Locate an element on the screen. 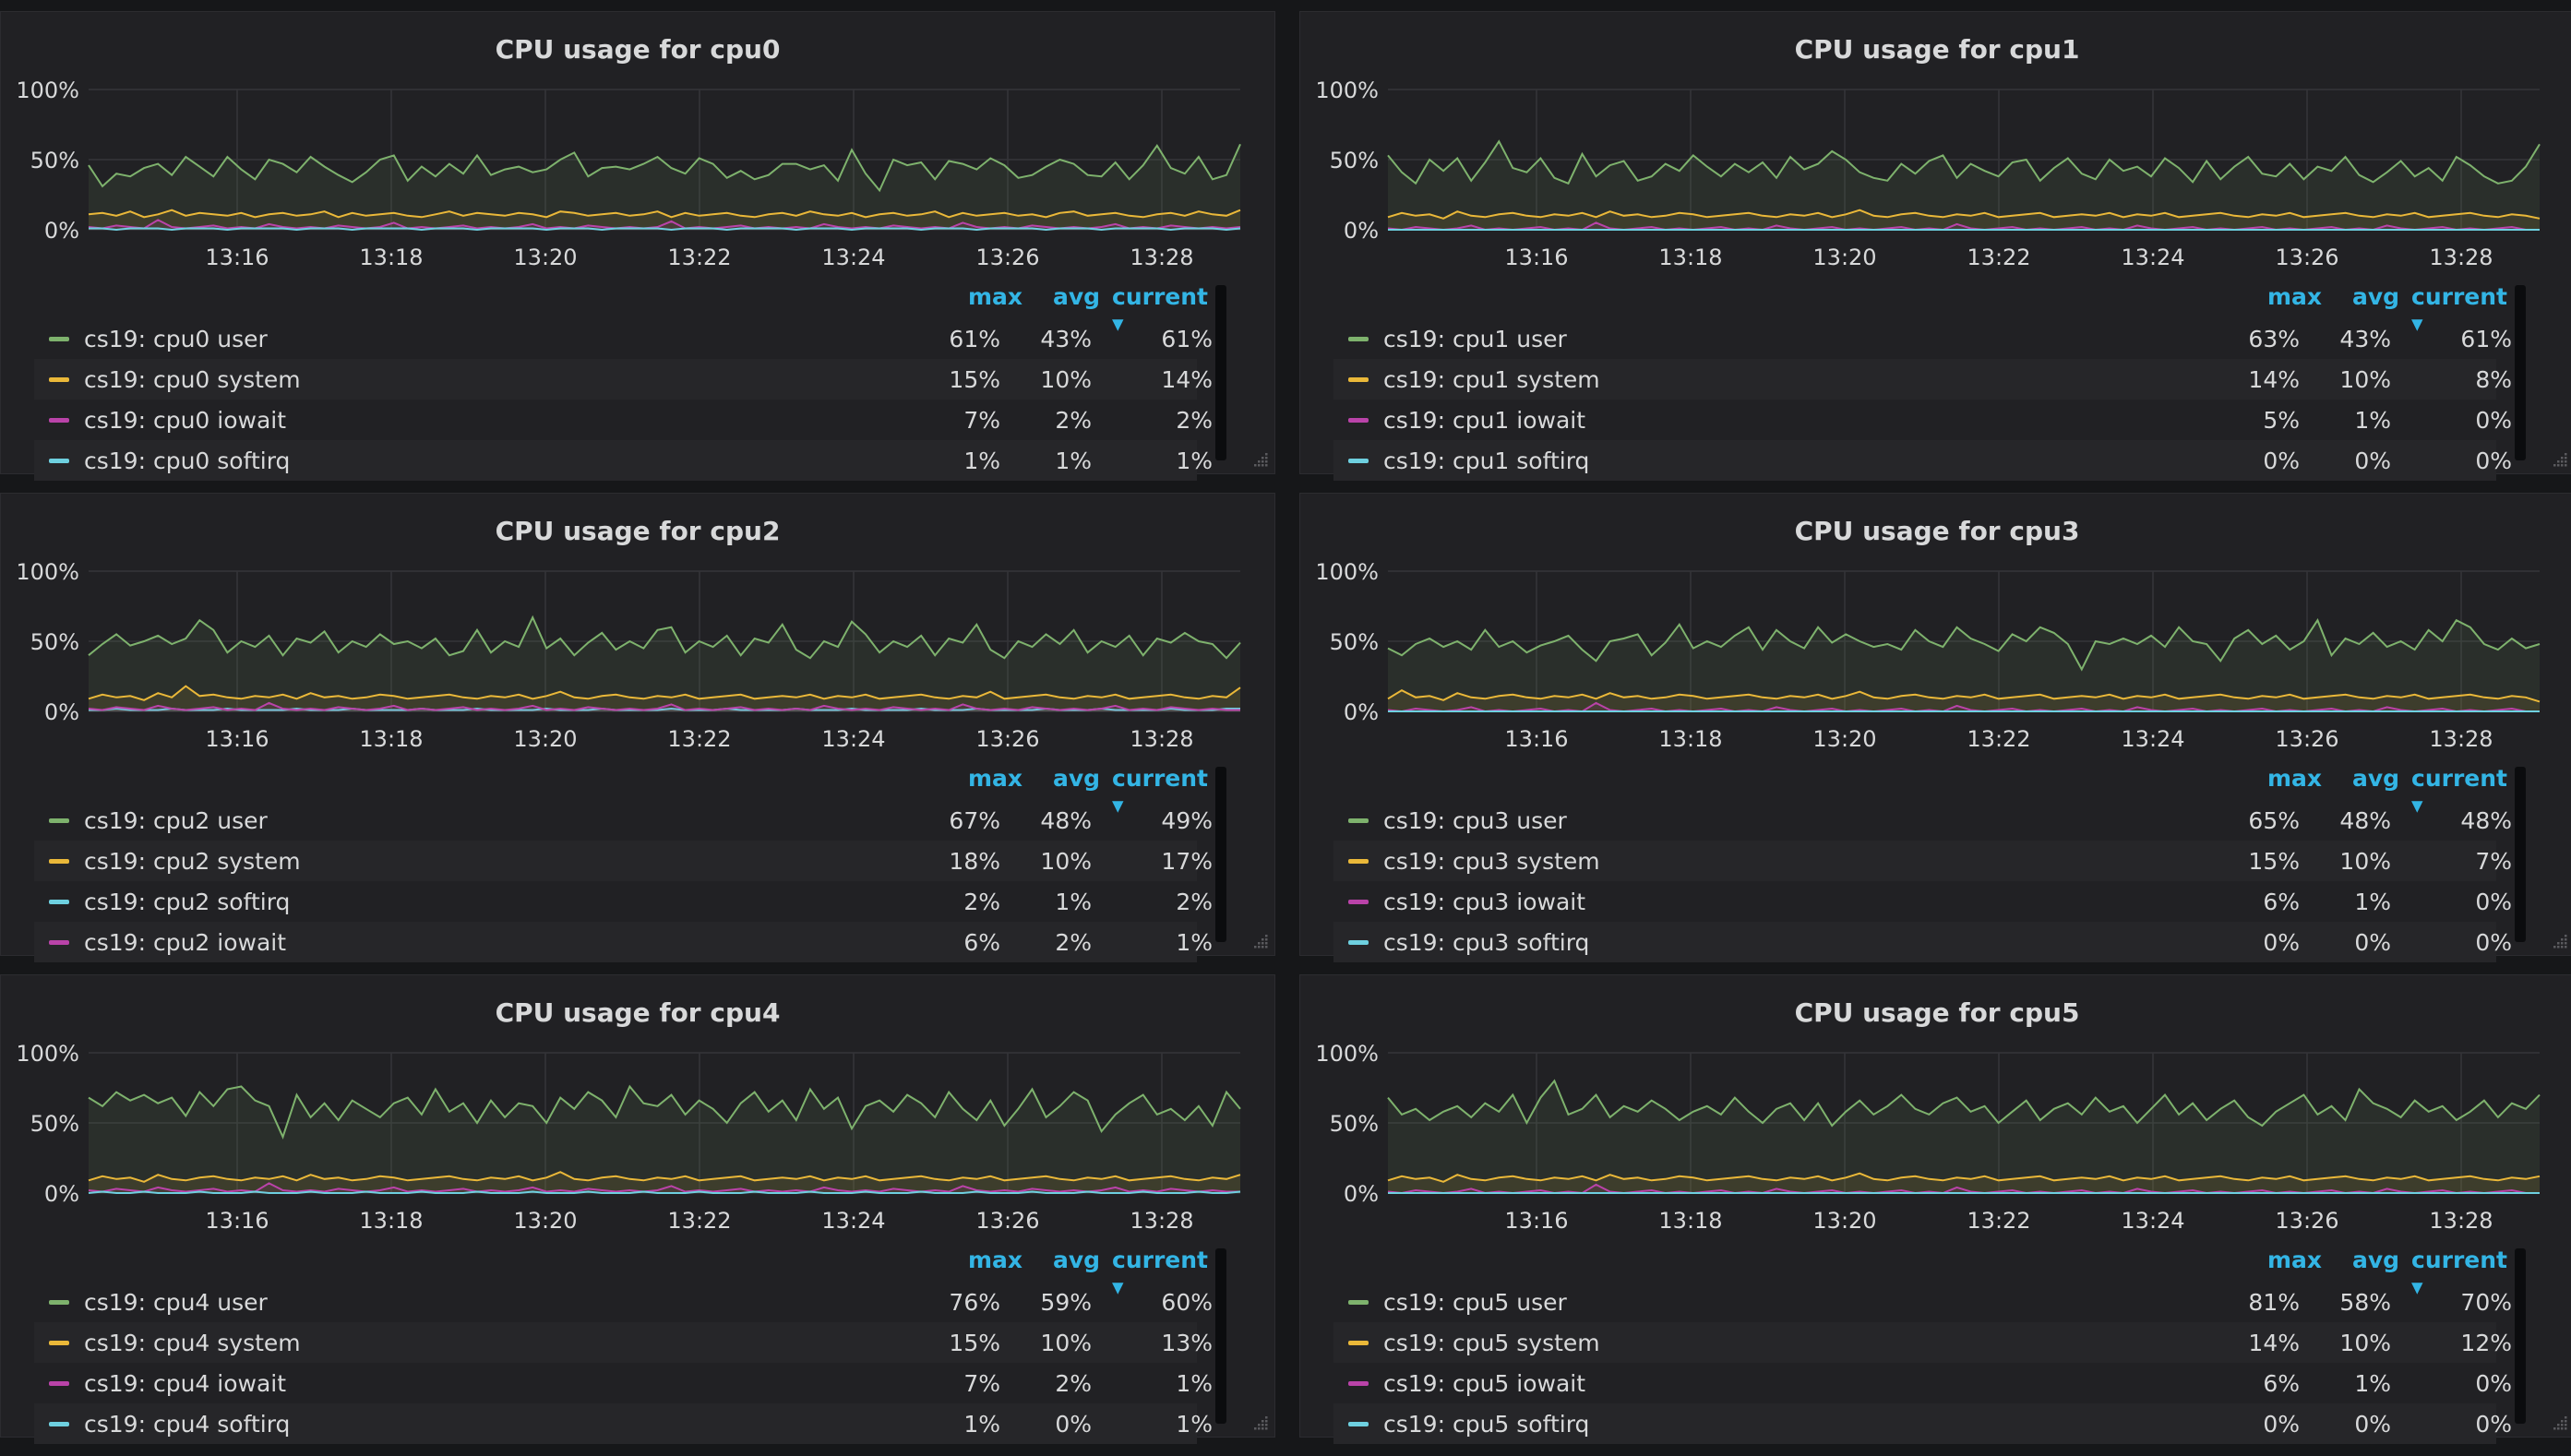 The image size is (2571, 1456). legend-item-iowait: cs19: cpu4 iowait 7% 2% 1% is located at coordinates (623, 1383).